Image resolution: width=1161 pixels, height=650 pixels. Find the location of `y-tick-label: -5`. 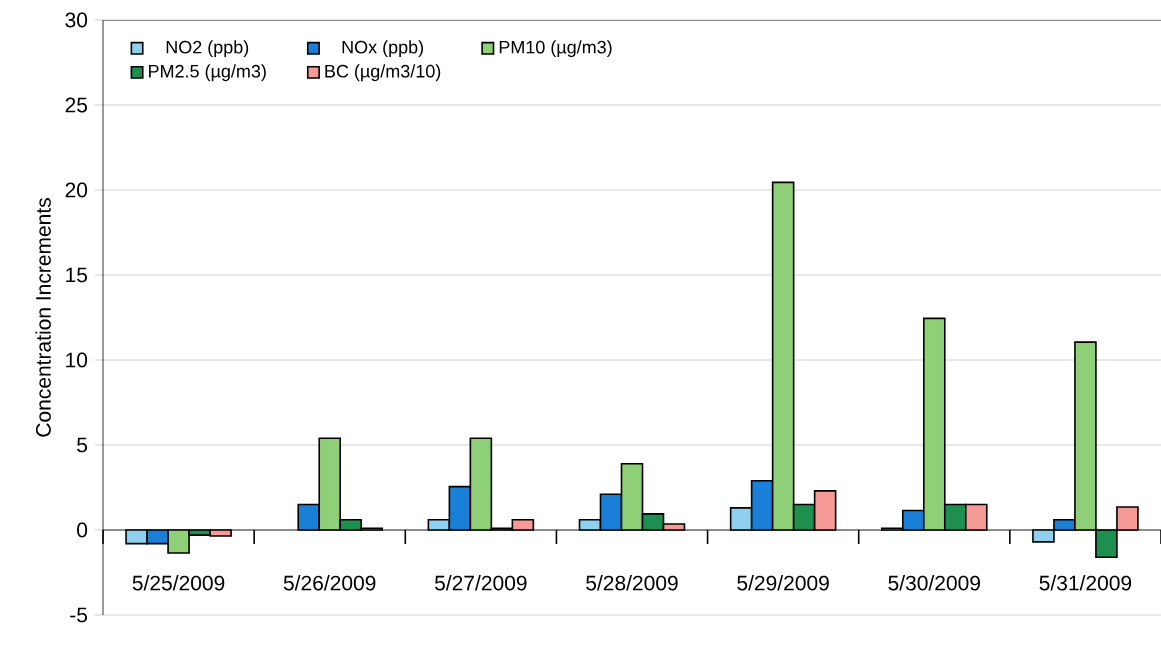

y-tick-label: -5 is located at coordinates (79, 615).